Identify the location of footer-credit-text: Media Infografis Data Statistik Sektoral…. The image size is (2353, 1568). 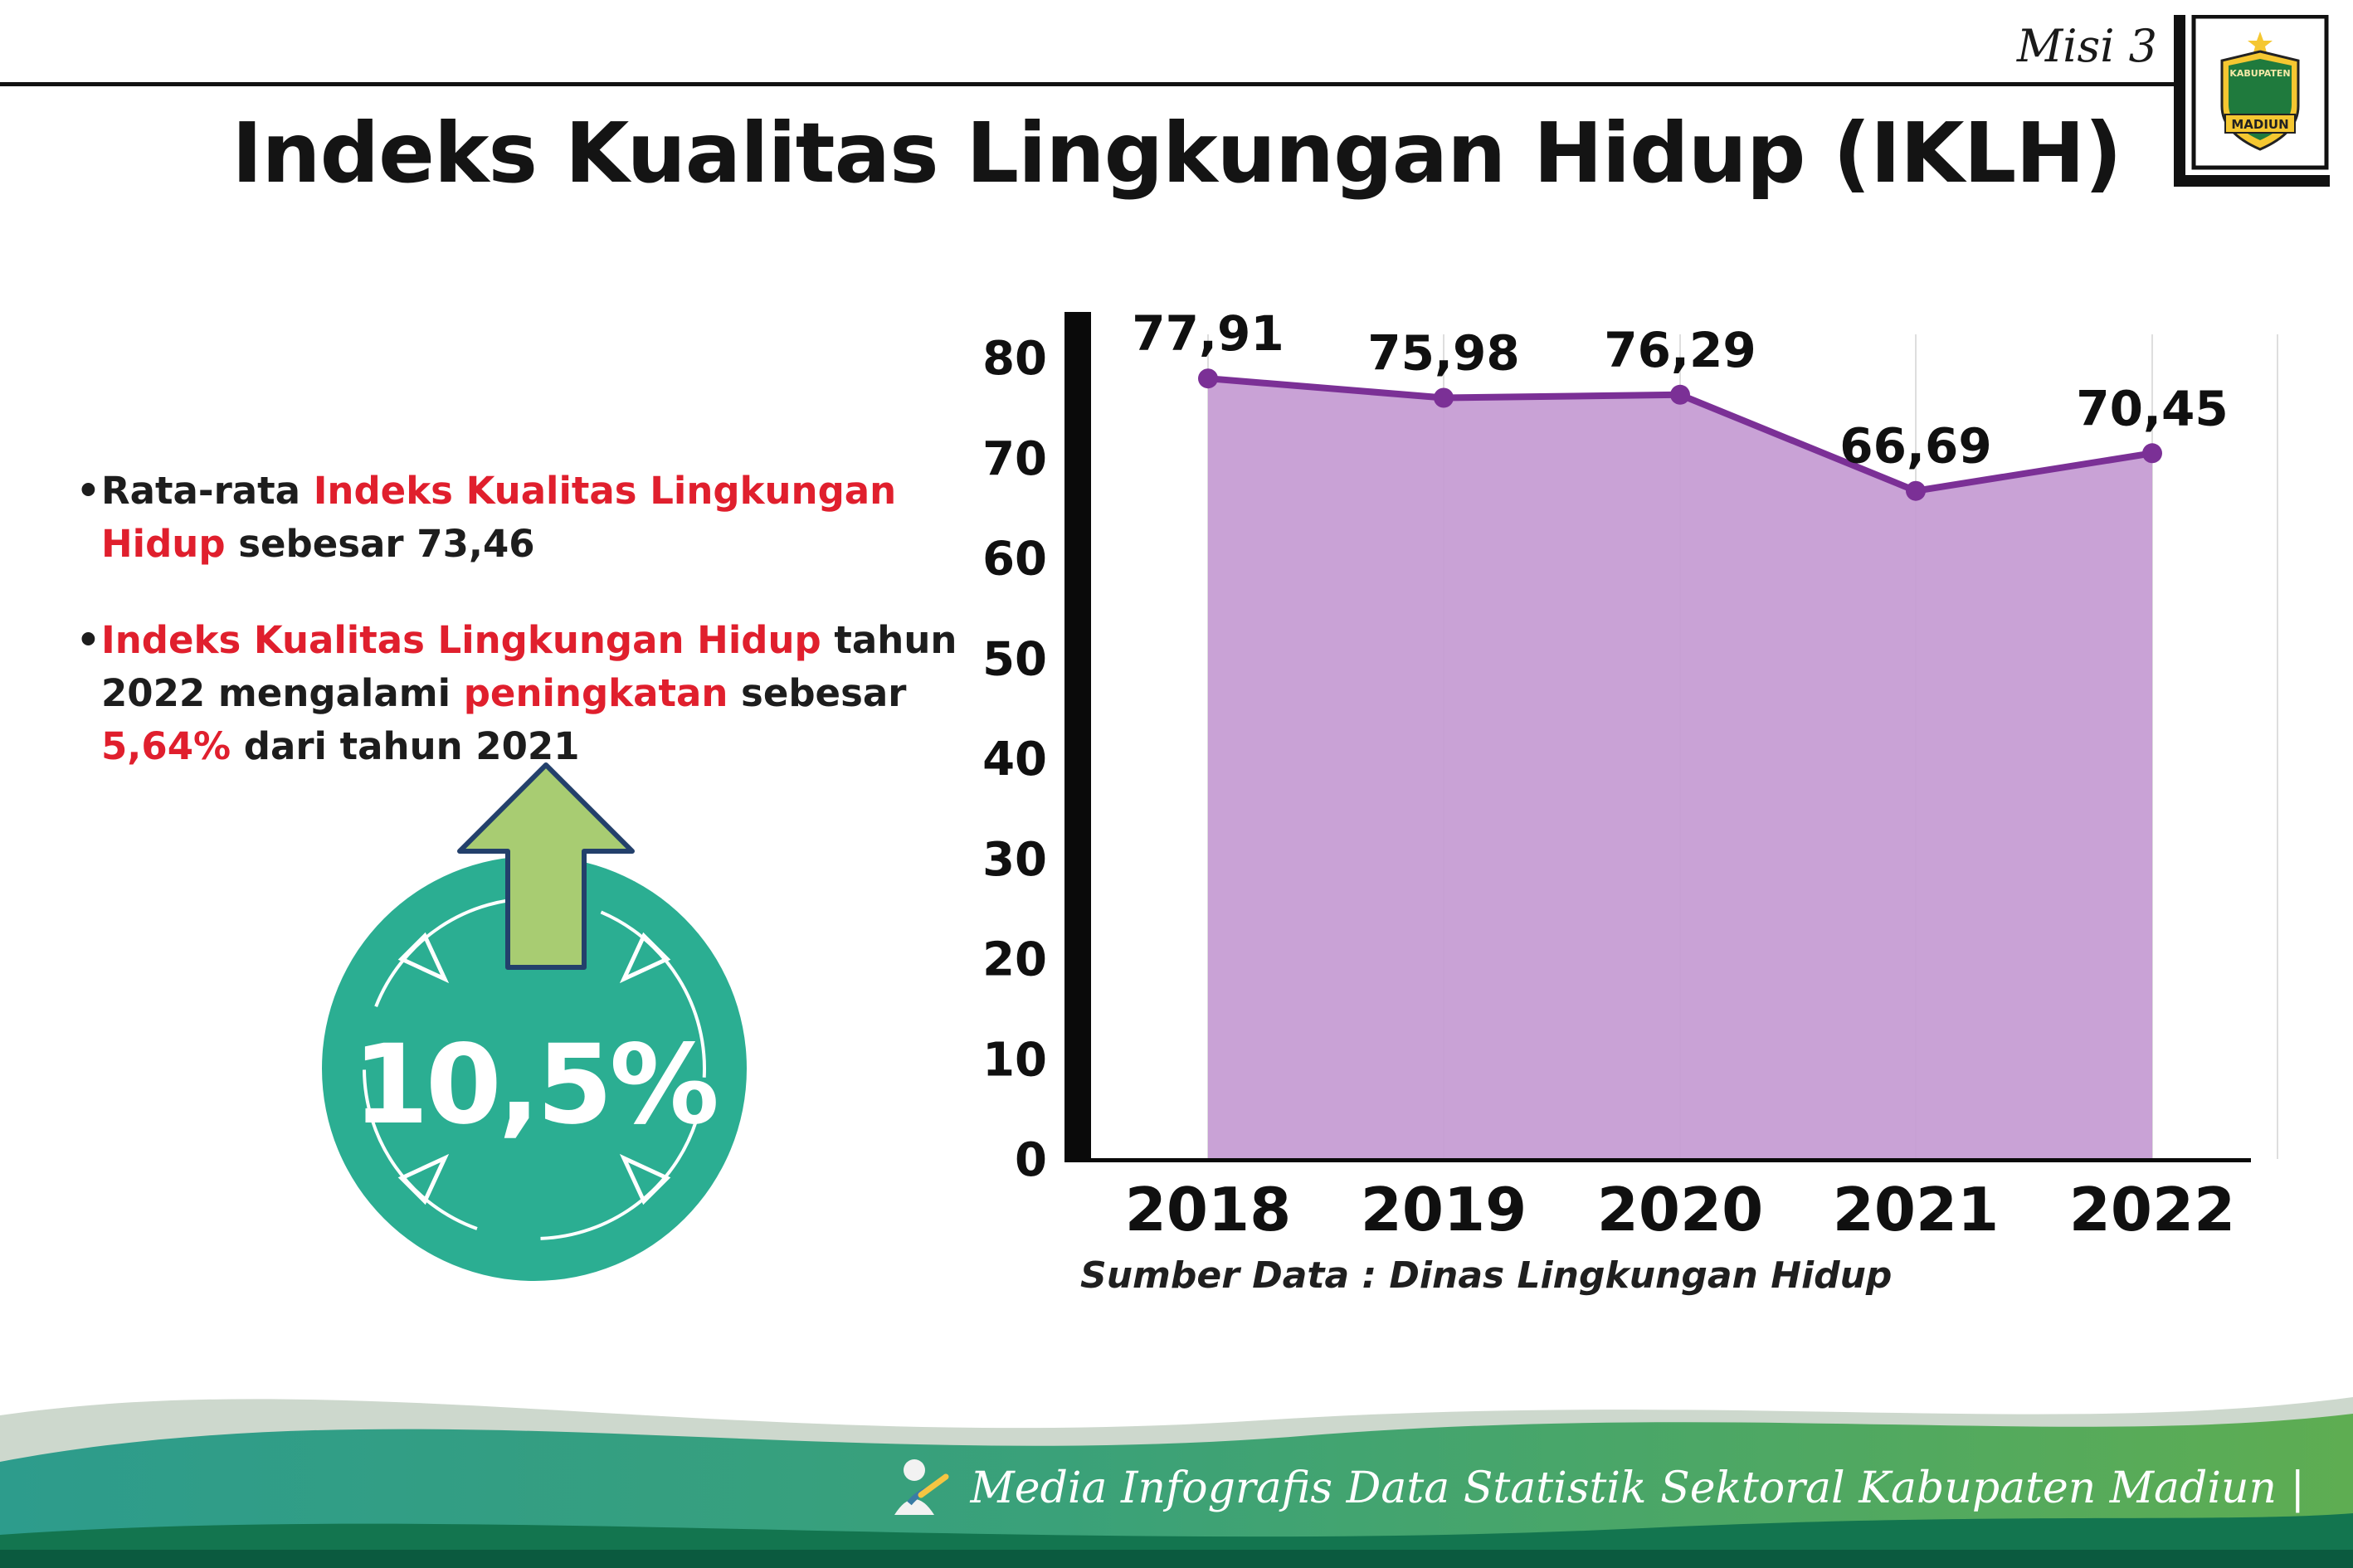
(1637, 1488).